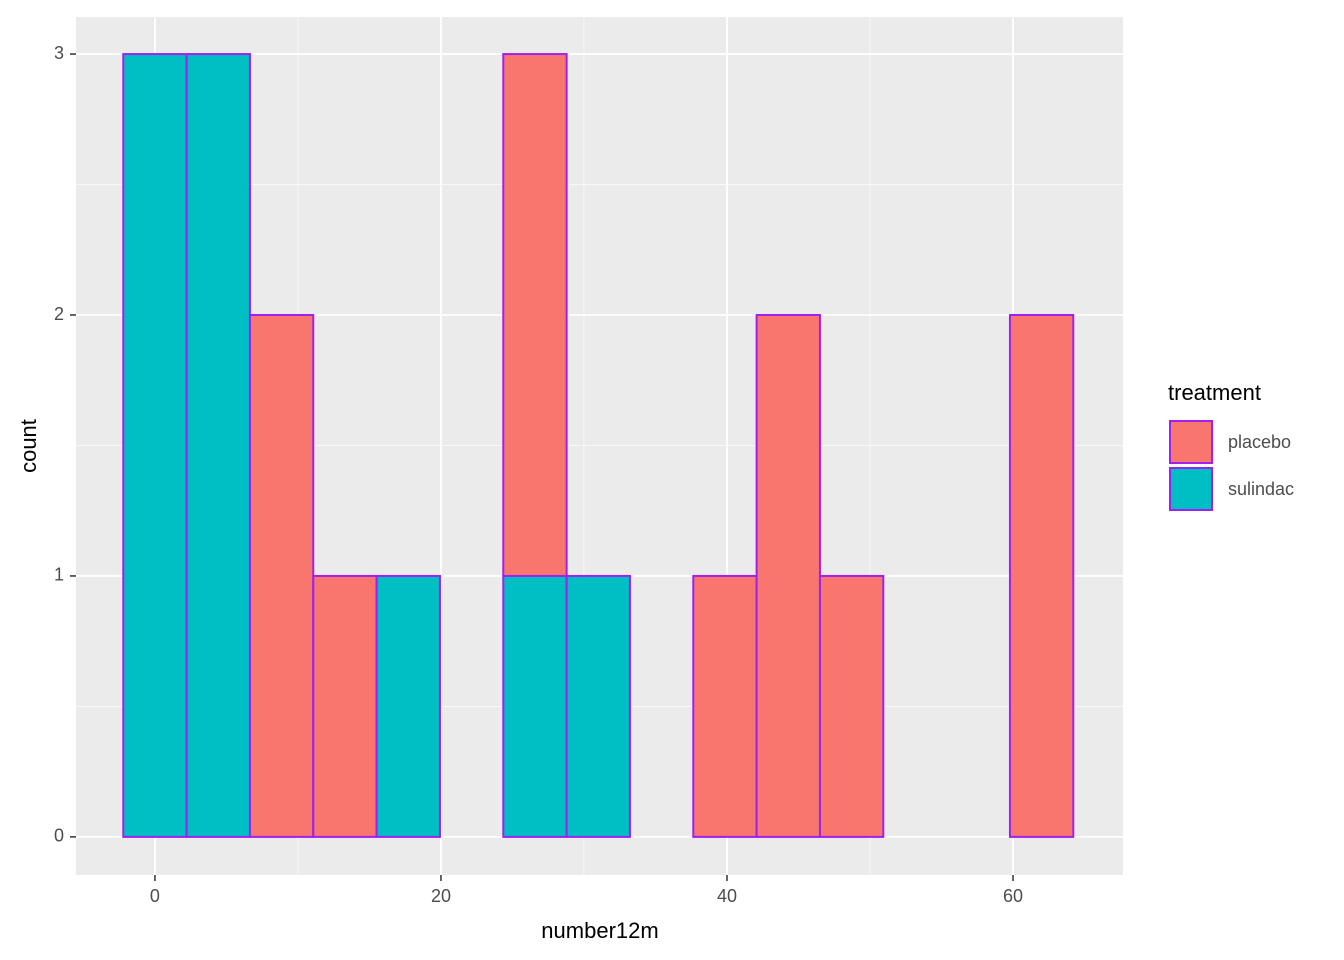  Describe the element at coordinates (1259, 442) in the screenshot. I see `legend-label: placebo` at that location.